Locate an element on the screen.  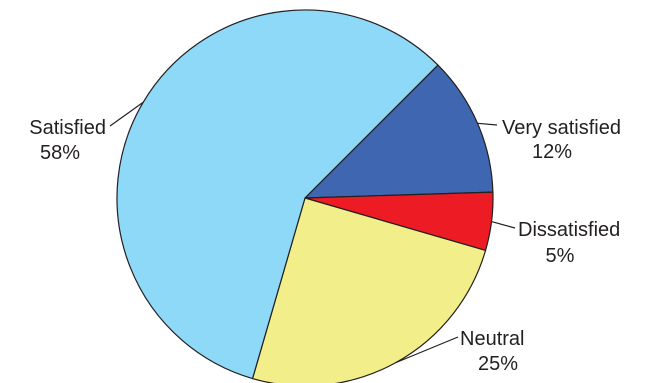
slice-label-satisfied: Satisfied is located at coordinates (67, 128).